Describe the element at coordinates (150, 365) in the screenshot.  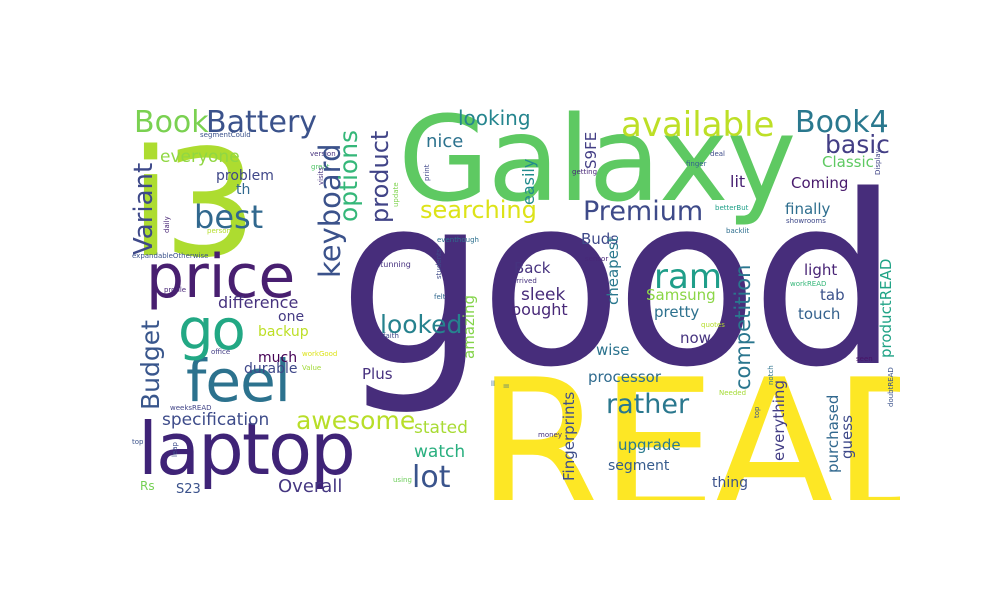
I see `word-budget: Budget` at that location.